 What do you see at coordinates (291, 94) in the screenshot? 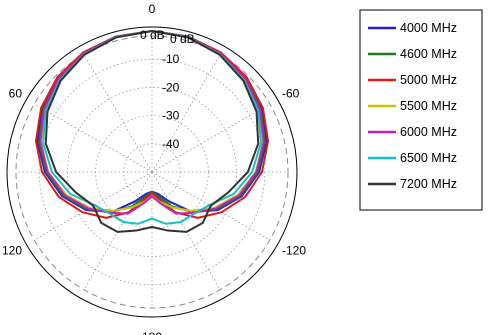
I see `angle-tick-label: -60` at bounding box center [291, 94].